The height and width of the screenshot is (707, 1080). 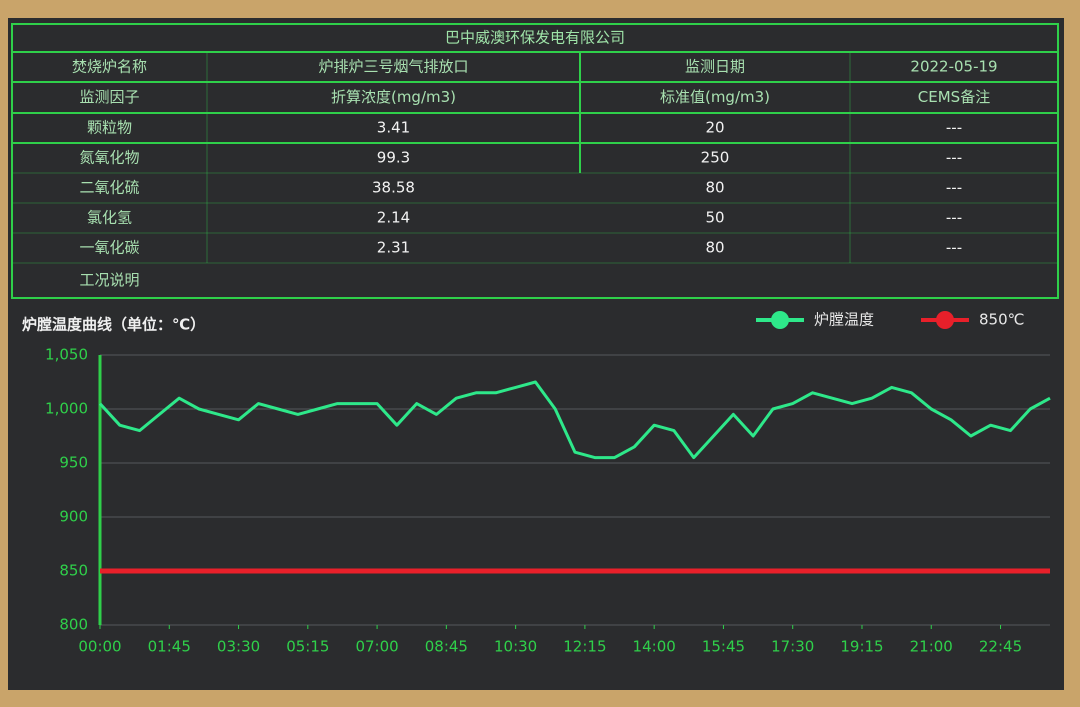 I want to click on table-cell: 38.58, so click(x=393, y=188).